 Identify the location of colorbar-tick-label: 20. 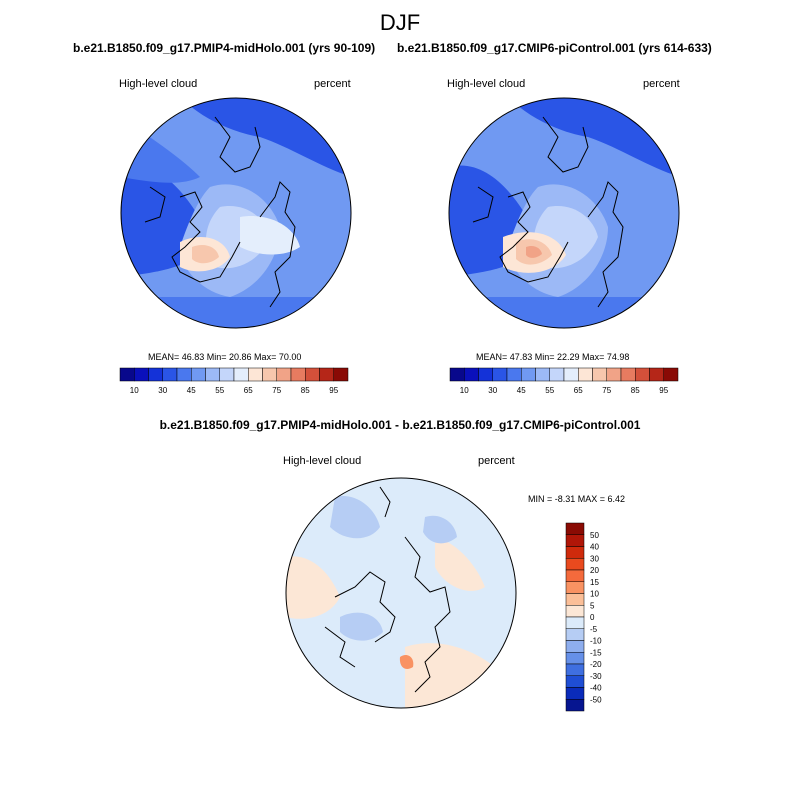
(594, 570).